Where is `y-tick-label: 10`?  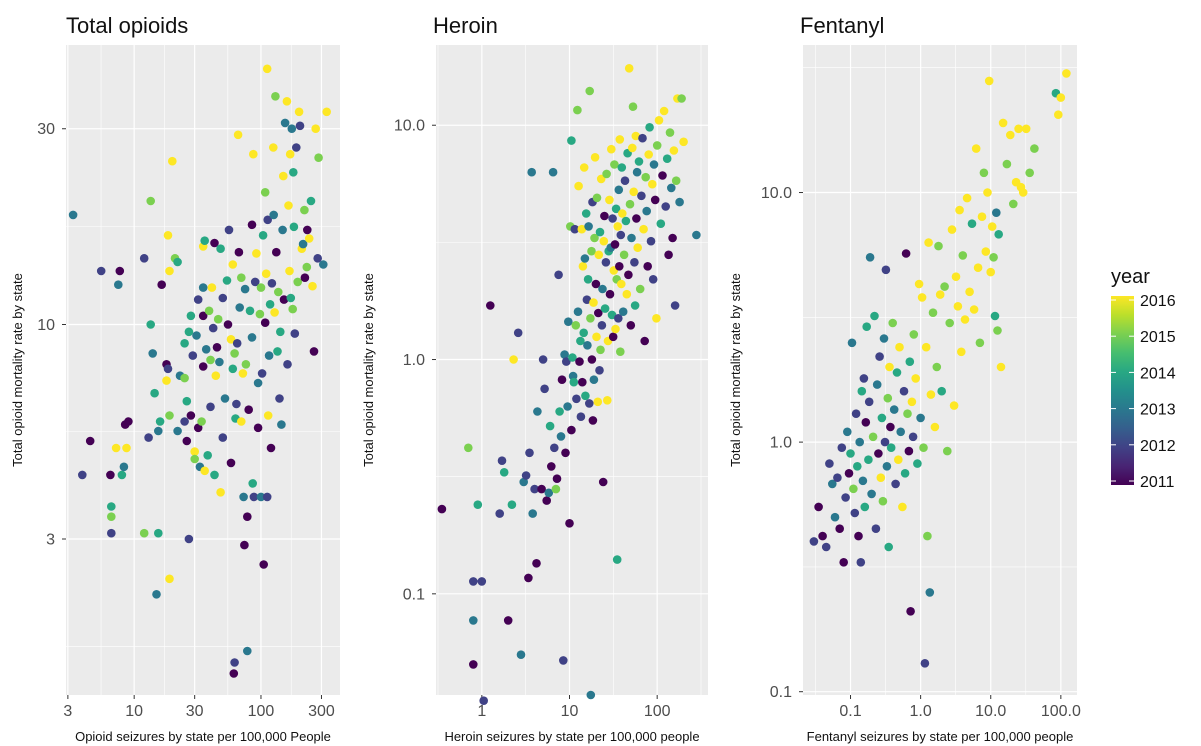
y-tick-label: 10 is located at coordinates (46, 325).